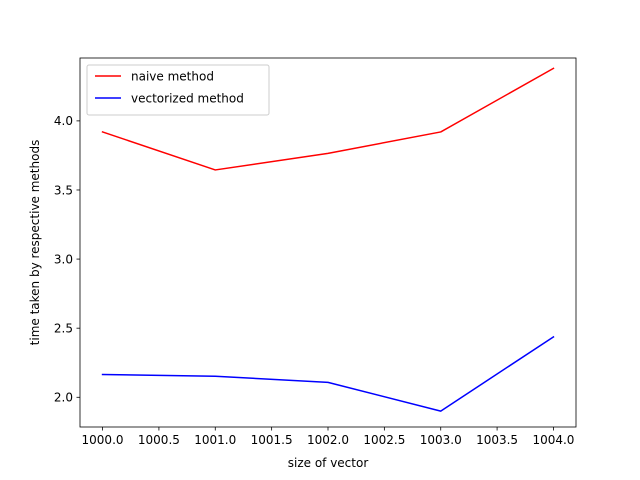  Describe the element at coordinates (215, 440) in the screenshot. I see `x-tick-label: 1001.0` at that location.